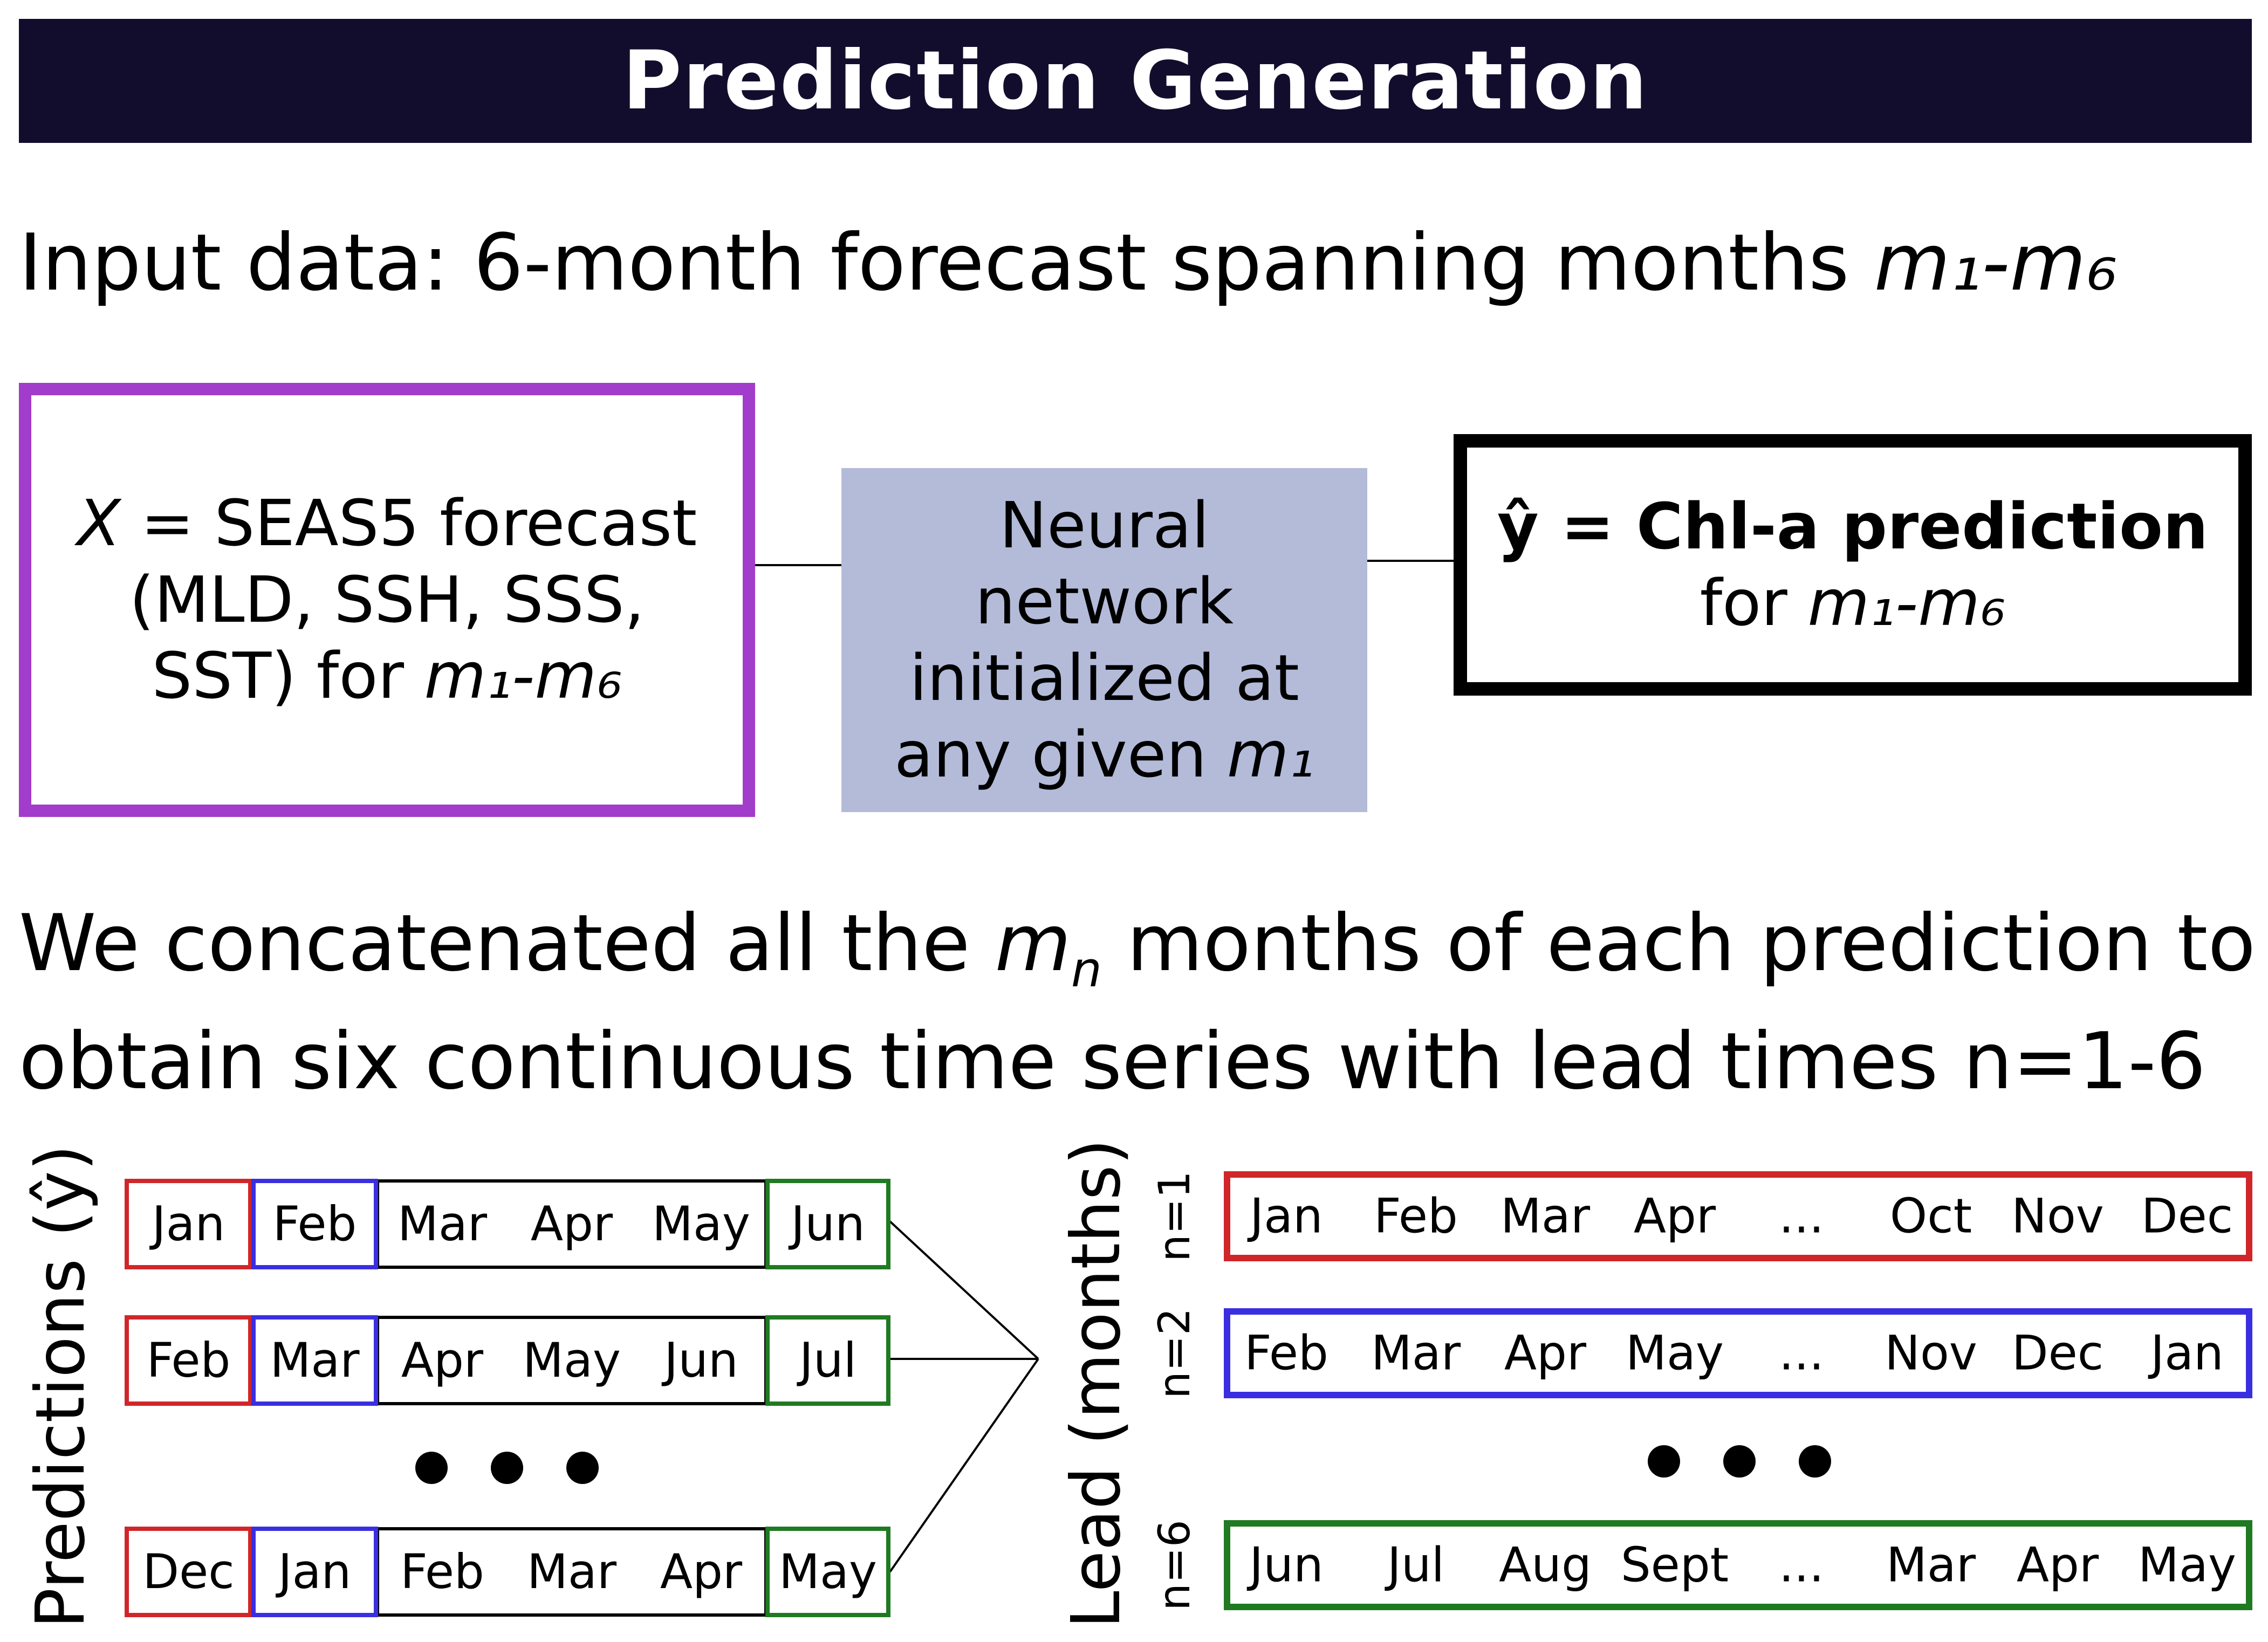  I want to click on output-box-line1: ŷ = Chl-a prediction, so click(1853, 526).